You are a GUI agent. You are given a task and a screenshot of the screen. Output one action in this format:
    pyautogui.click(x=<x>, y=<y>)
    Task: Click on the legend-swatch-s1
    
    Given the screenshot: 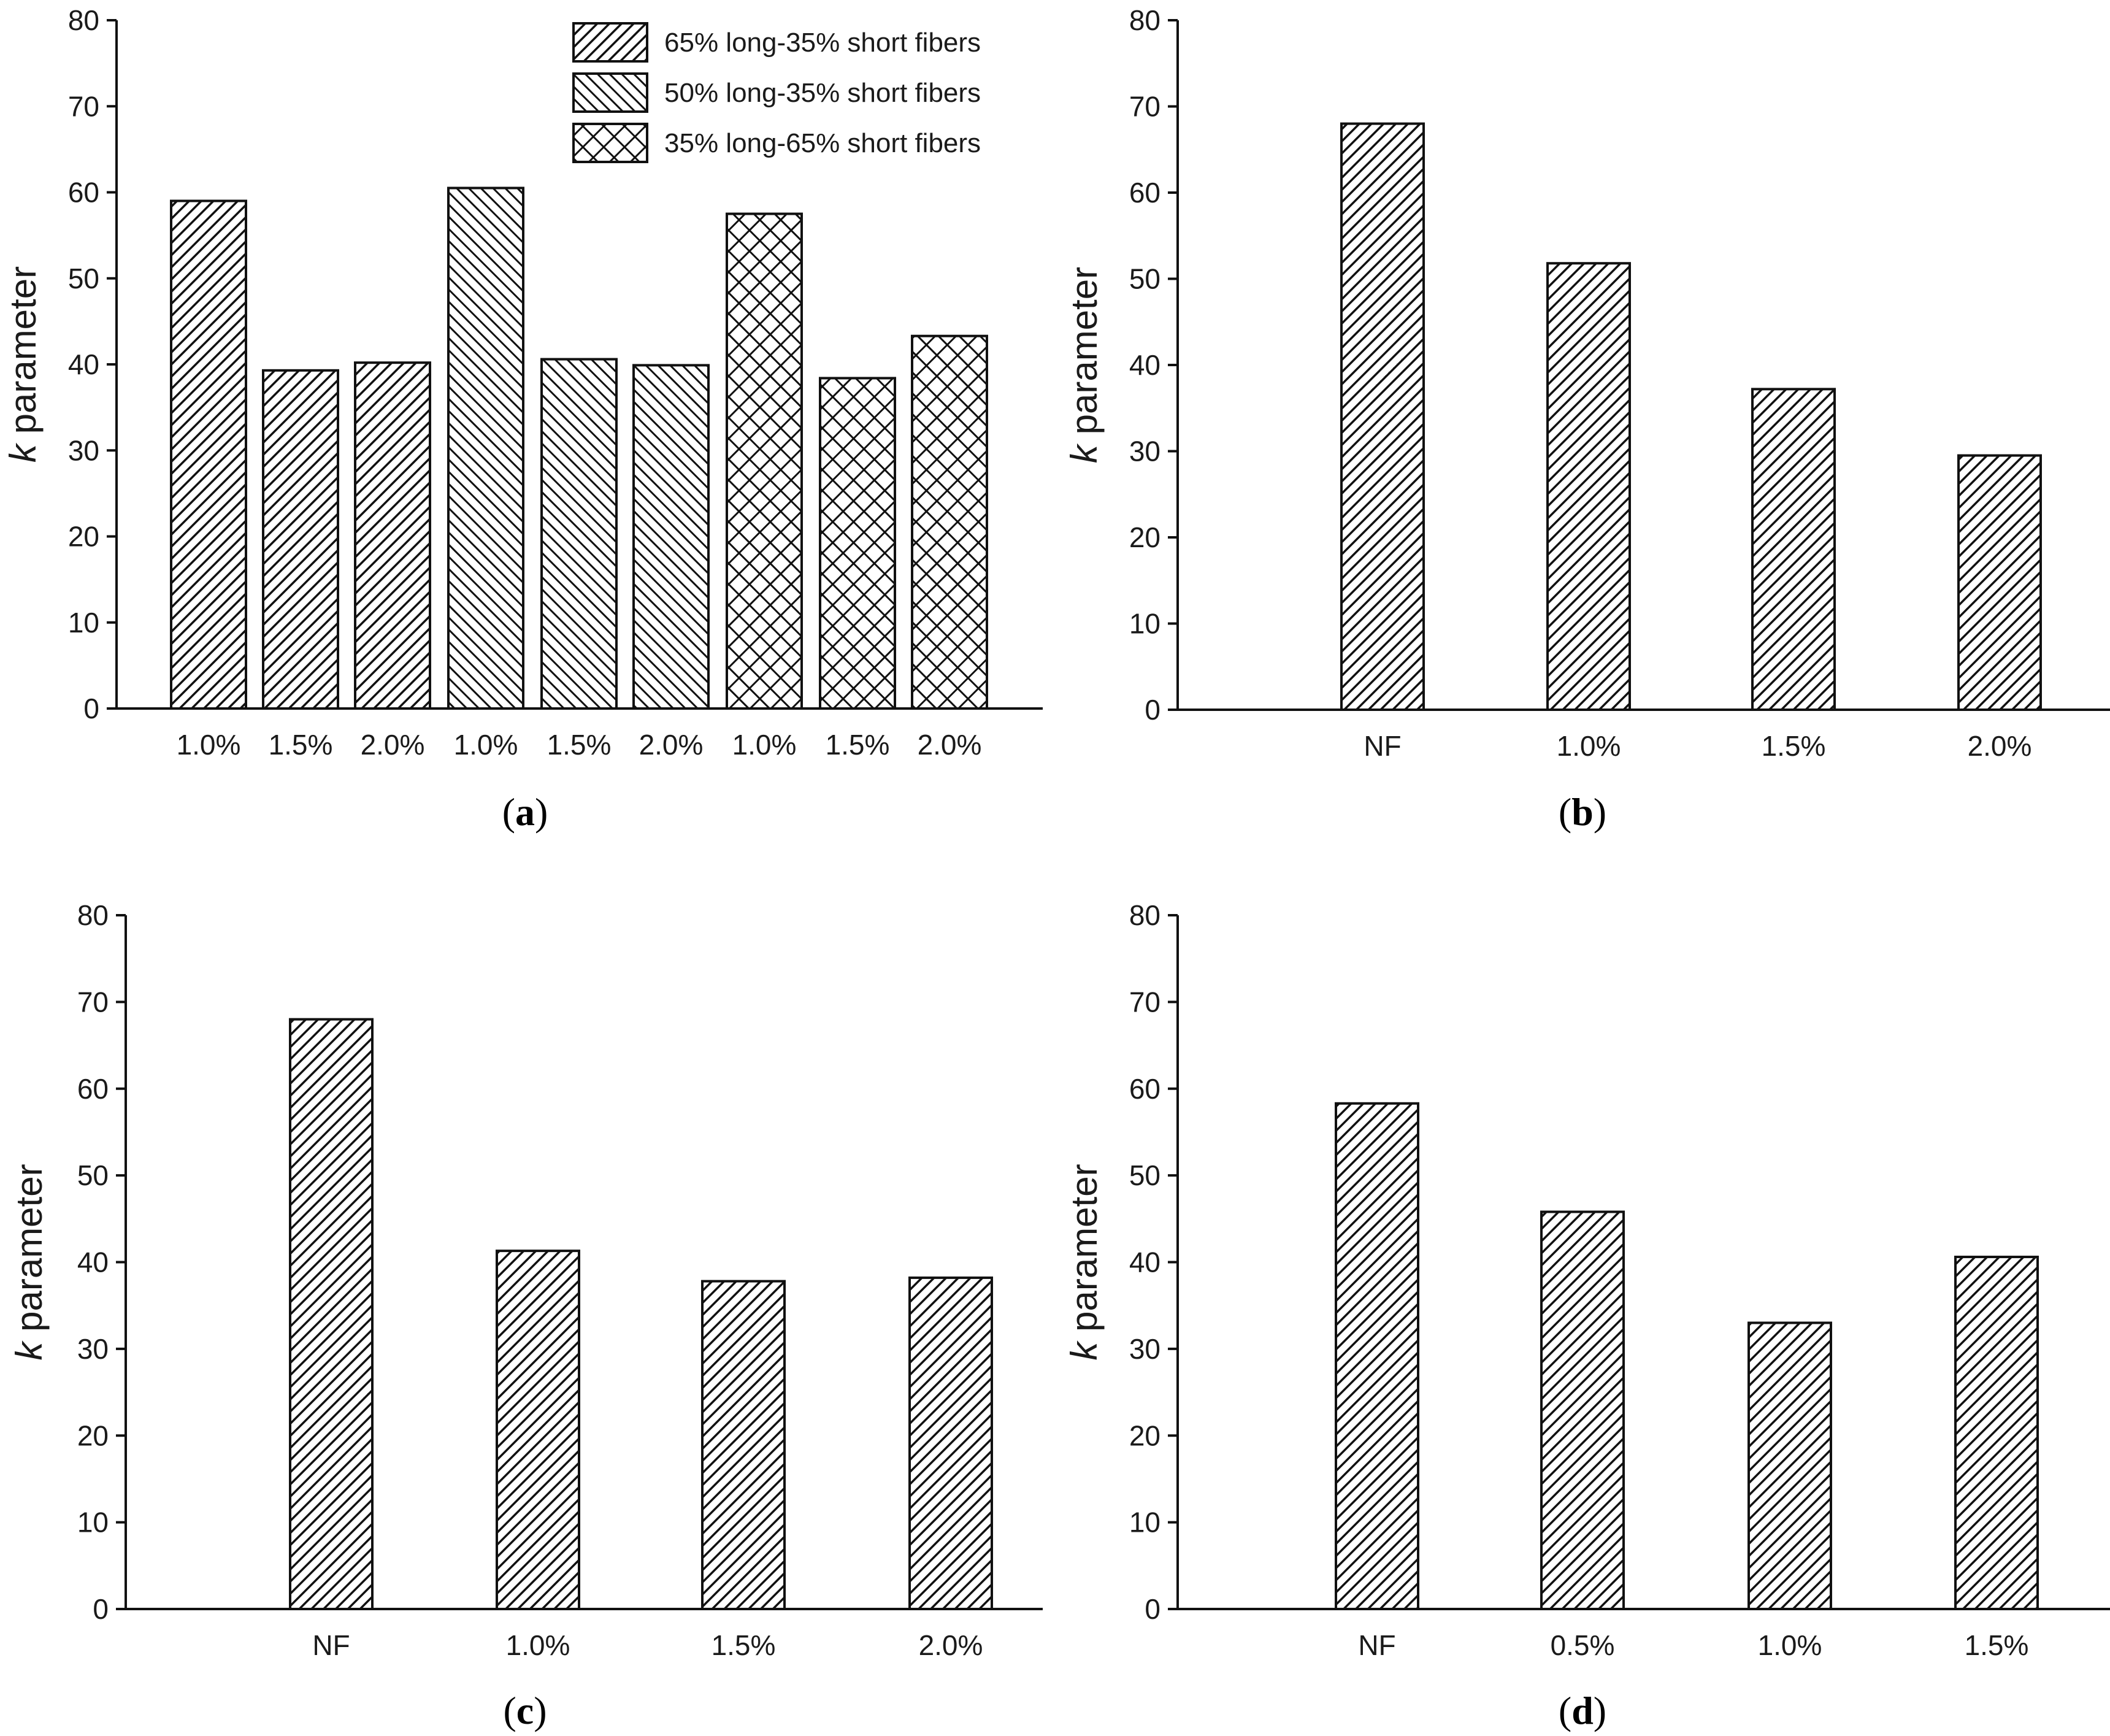 What is the action you would take?
    pyautogui.click(x=610, y=42)
    